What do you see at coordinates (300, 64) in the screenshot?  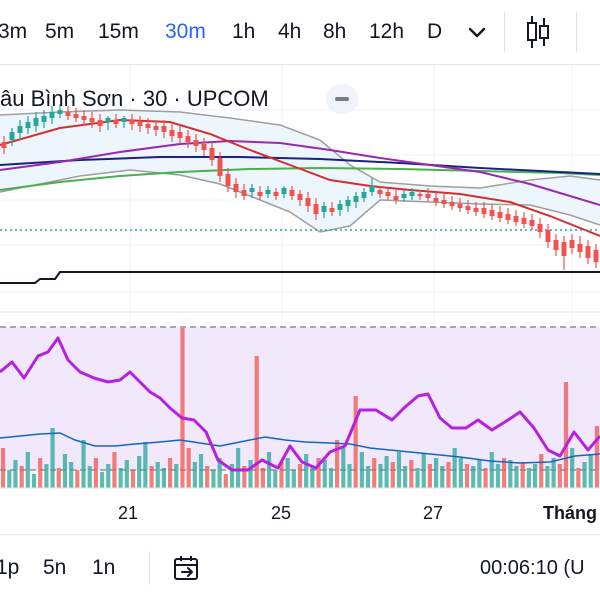 I see `toolbar-divider` at bounding box center [300, 64].